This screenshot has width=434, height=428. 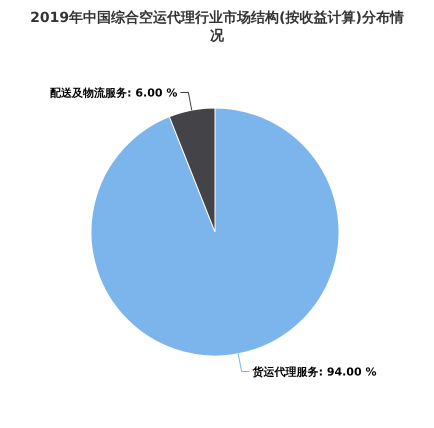 What do you see at coordinates (114, 93) in the screenshot?
I see `slice-label: 配送及物流服务: 6.00 %` at bounding box center [114, 93].